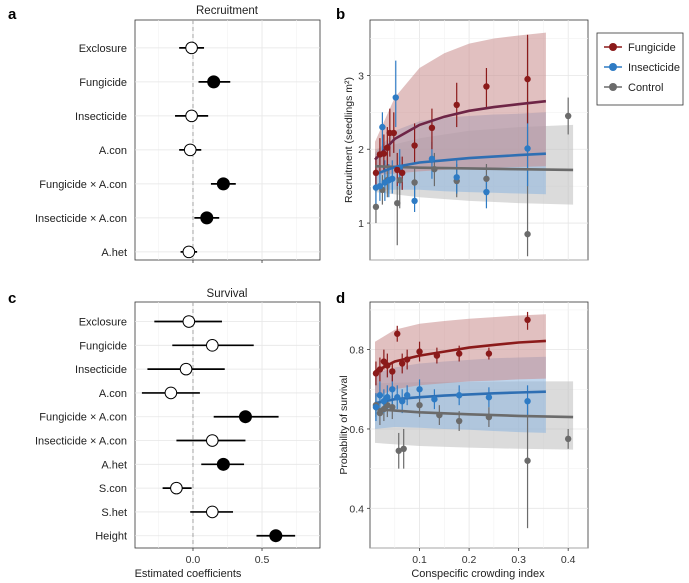 This screenshot has height=583, width=689. What do you see at coordinates (613, 67) in the screenshot?
I see `legend-marker-insecticide` at bounding box center [613, 67].